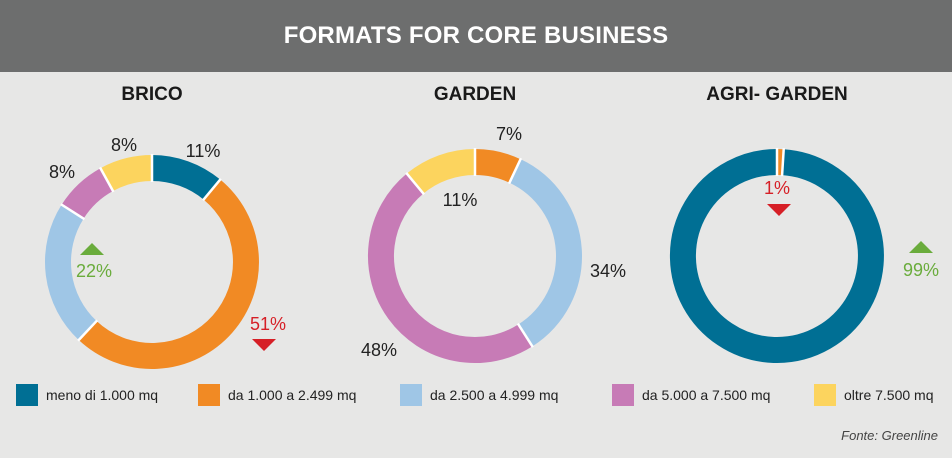  Describe the element at coordinates (292, 395) in the screenshot. I see `legend-label: da 1.000 a 2.499 mq` at that location.